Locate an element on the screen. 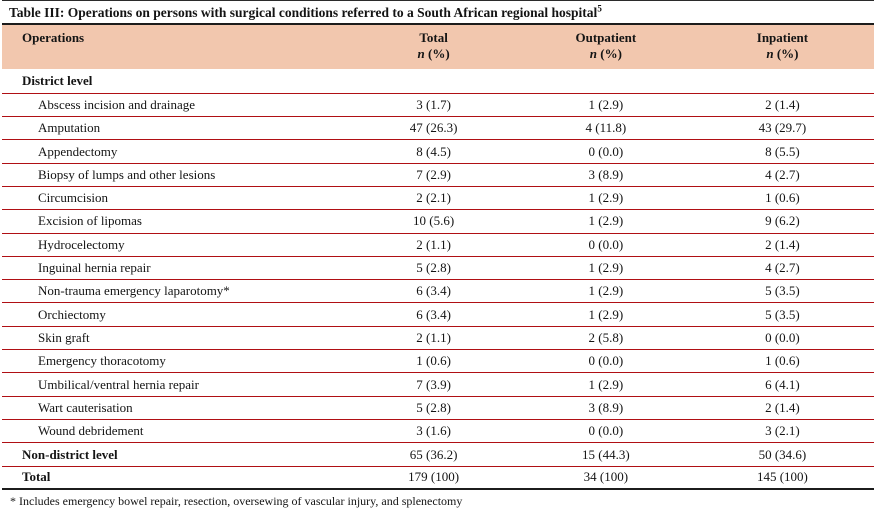  cell-total: 47 (26.3) is located at coordinates (433, 128).